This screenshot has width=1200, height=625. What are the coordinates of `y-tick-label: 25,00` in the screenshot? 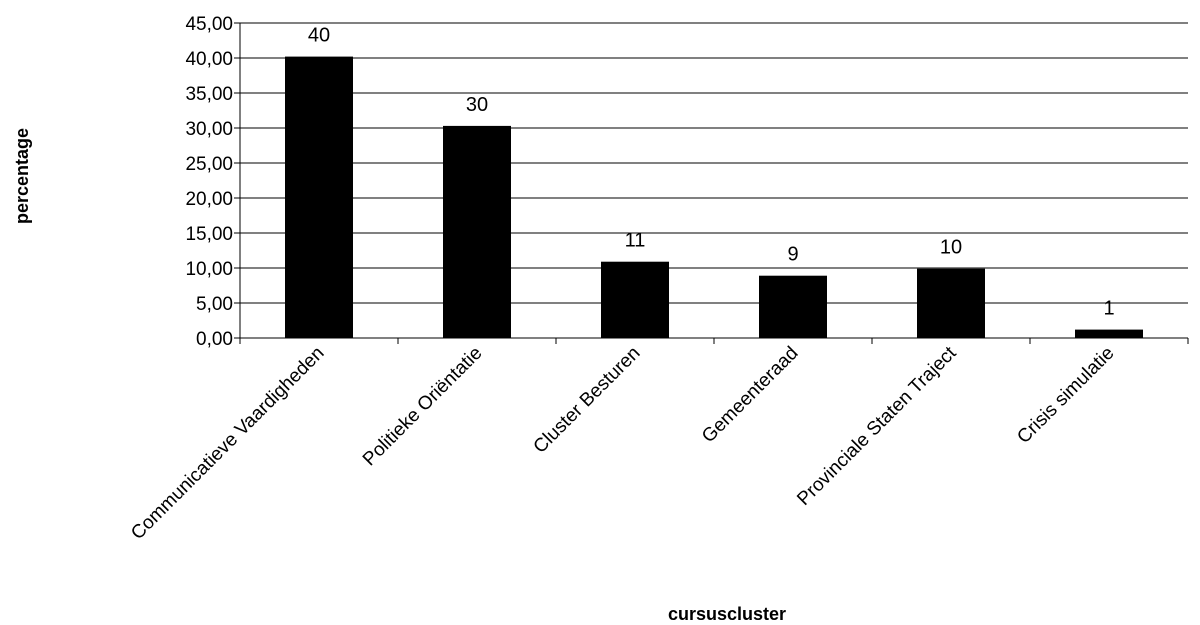 It's located at (209, 164).